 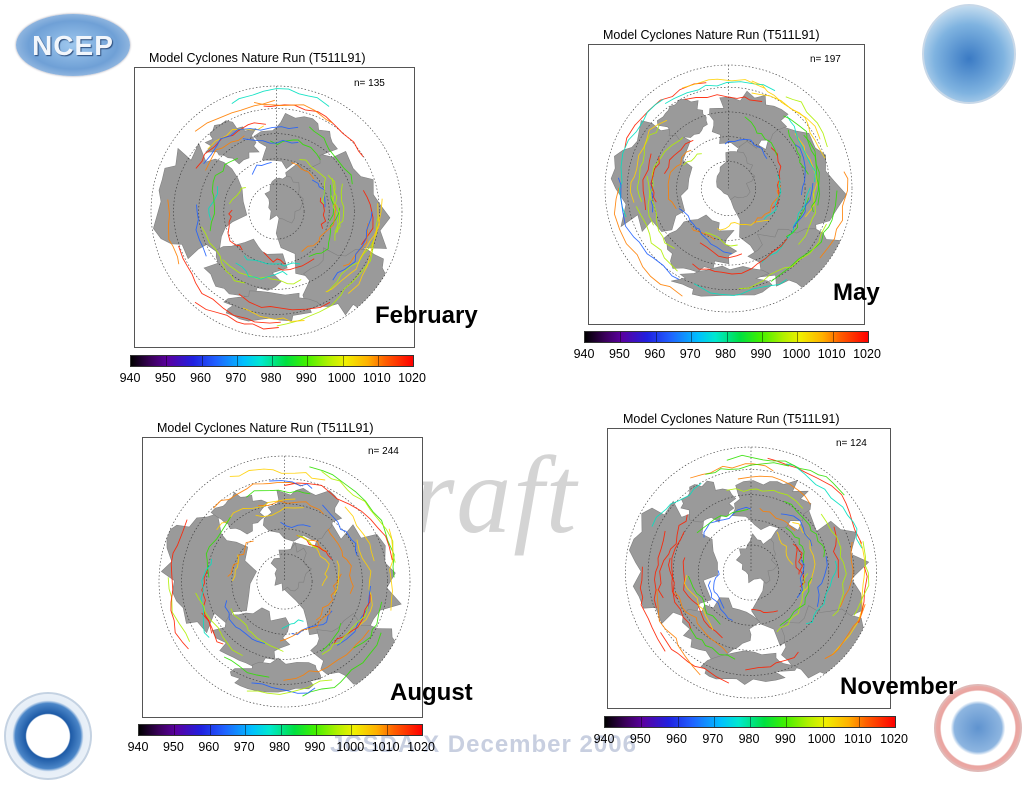 What do you see at coordinates (257, 58) in the screenshot?
I see `panel-title-february: Model Cyclones Nature Run (T511L91)` at bounding box center [257, 58].